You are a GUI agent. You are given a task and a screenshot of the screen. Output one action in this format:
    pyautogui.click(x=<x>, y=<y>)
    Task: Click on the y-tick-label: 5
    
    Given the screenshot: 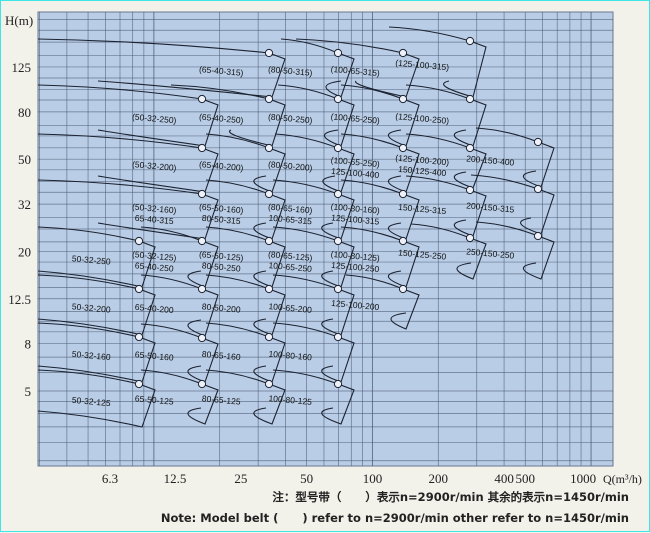 What is the action you would take?
    pyautogui.click(x=28, y=391)
    